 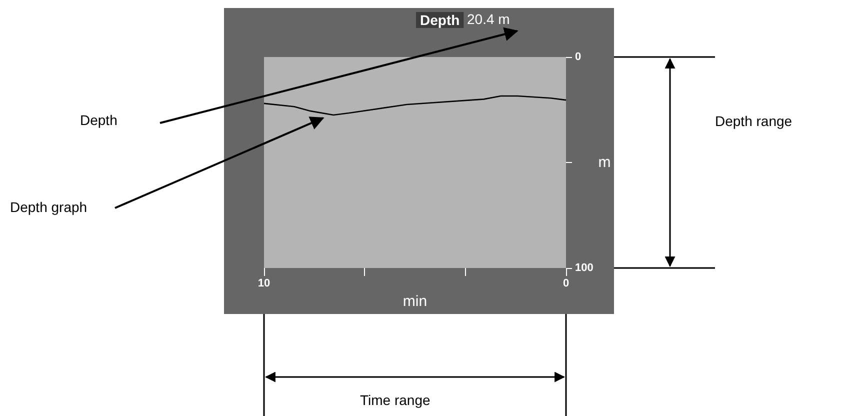 I want to click on y-tick-label: 100, so click(x=584, y=268).